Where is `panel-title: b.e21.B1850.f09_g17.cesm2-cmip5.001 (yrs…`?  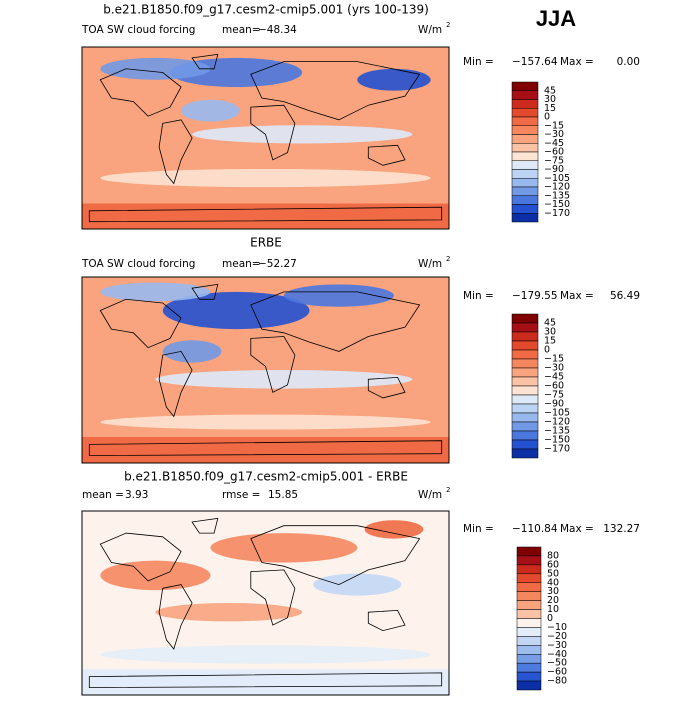 panel-title: b.e21.B1850.f09_g17.cesm2-cmip5.001 (yrs… is located at coordinates (266, 10).